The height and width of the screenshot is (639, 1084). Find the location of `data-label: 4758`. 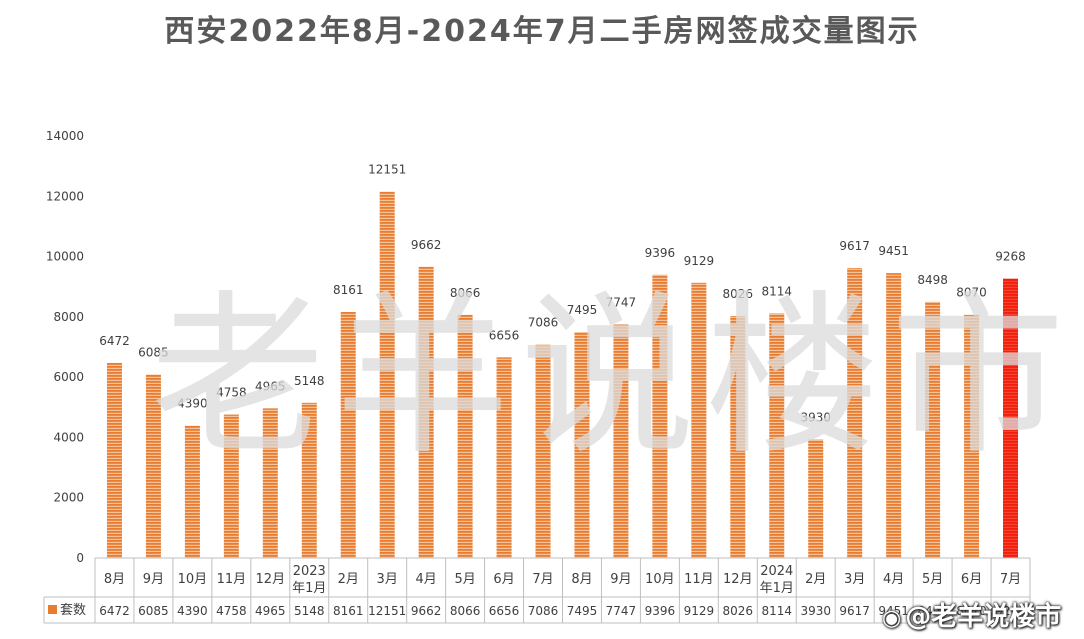

data-label: 4758 is located at coordinates (231, 393).